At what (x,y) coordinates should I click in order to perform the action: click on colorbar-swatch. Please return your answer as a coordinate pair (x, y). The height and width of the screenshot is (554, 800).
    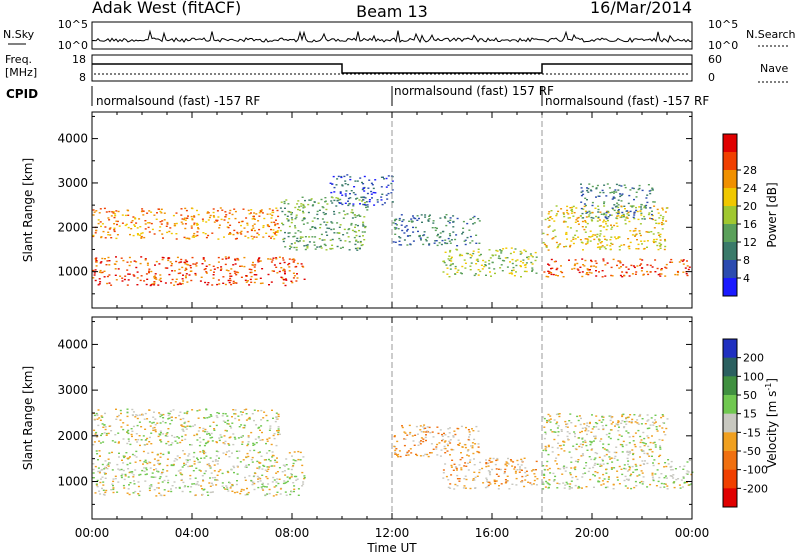
    Looking at the image, I should click on (730, 233).